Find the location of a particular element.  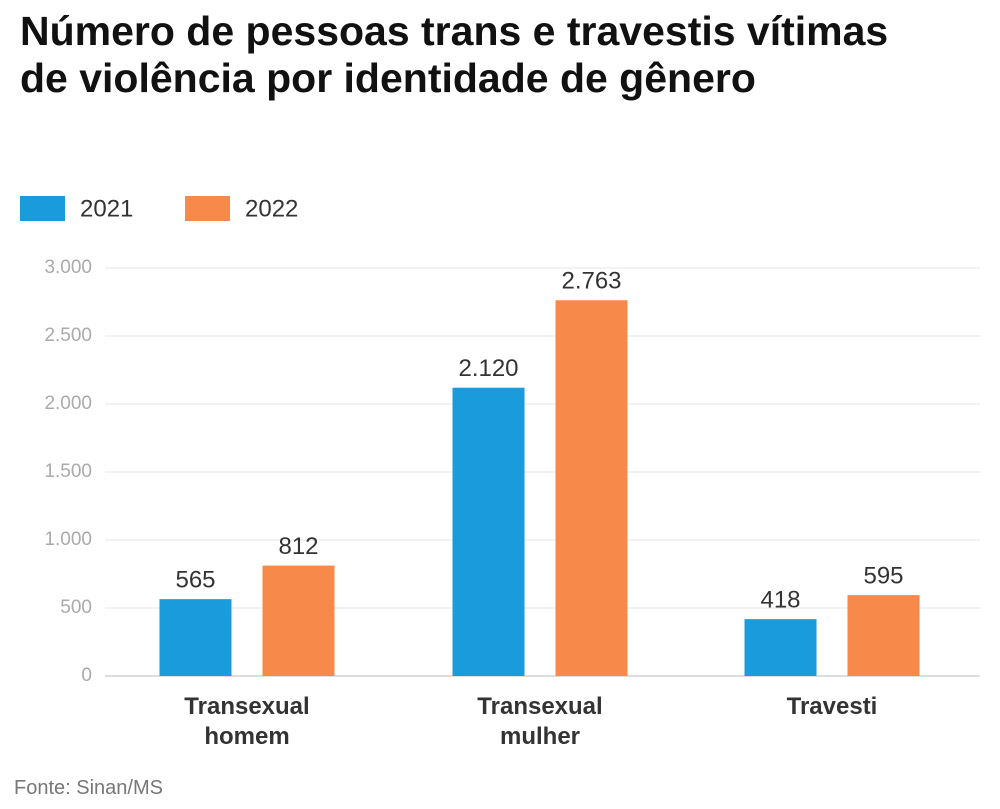

x-tick-label: Travesti is located at coordinates (832, 706).